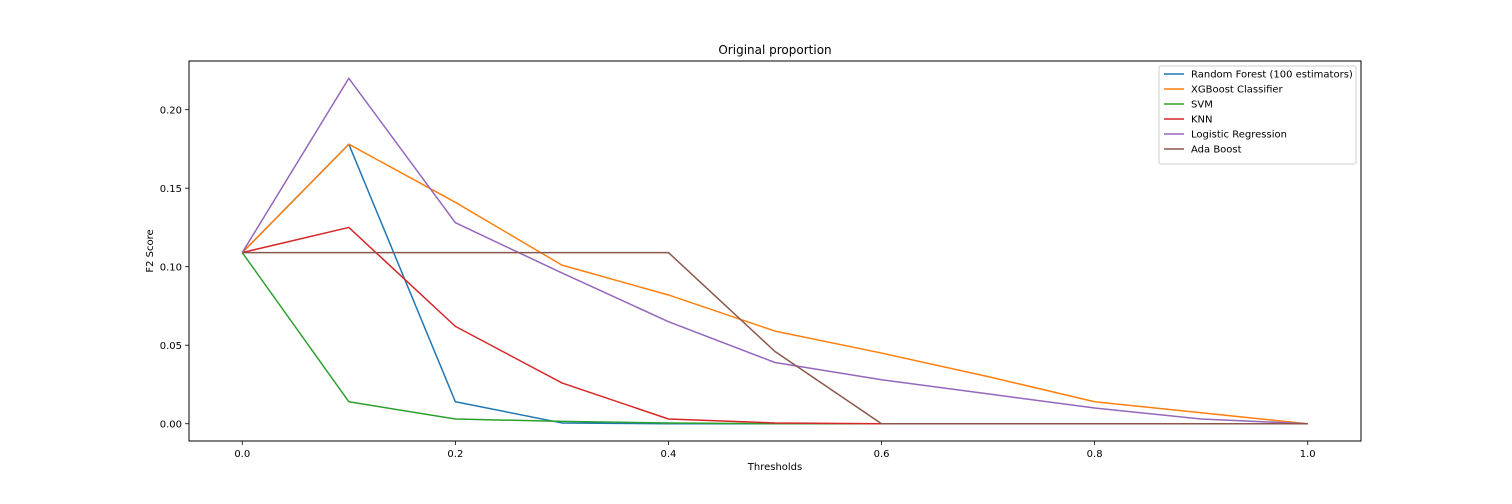 This screenshot has height=504, width=1512. Describe the element at coordinates (171, 268) in the screenshot. I see `y-tick-label: 0.10` at that location.